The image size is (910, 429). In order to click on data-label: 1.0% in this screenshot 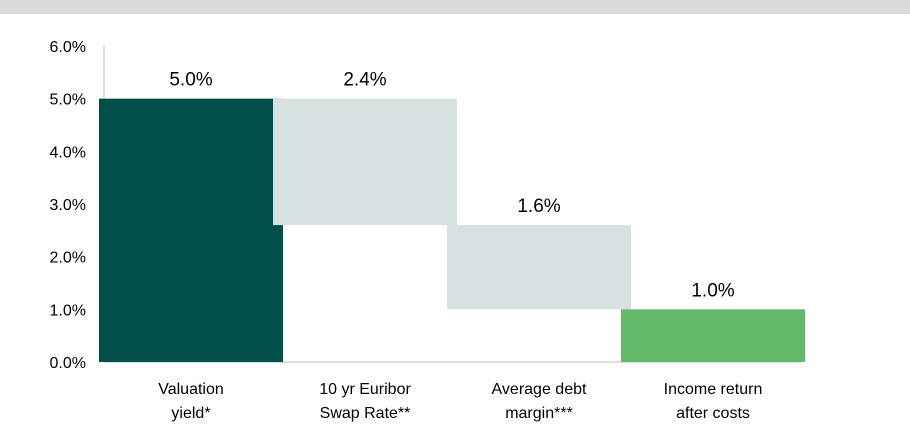, I will do `click(712, 290)`.